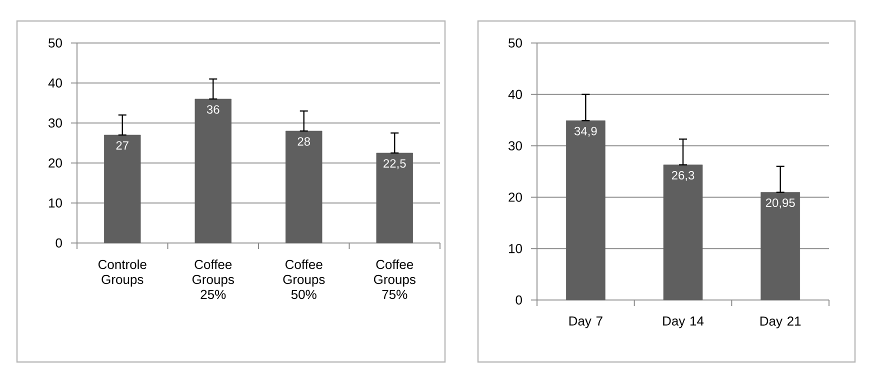 Image resolution: width=875 pixels, height=379 pixels. I want to click on data-label: 28, so click(304, 141).